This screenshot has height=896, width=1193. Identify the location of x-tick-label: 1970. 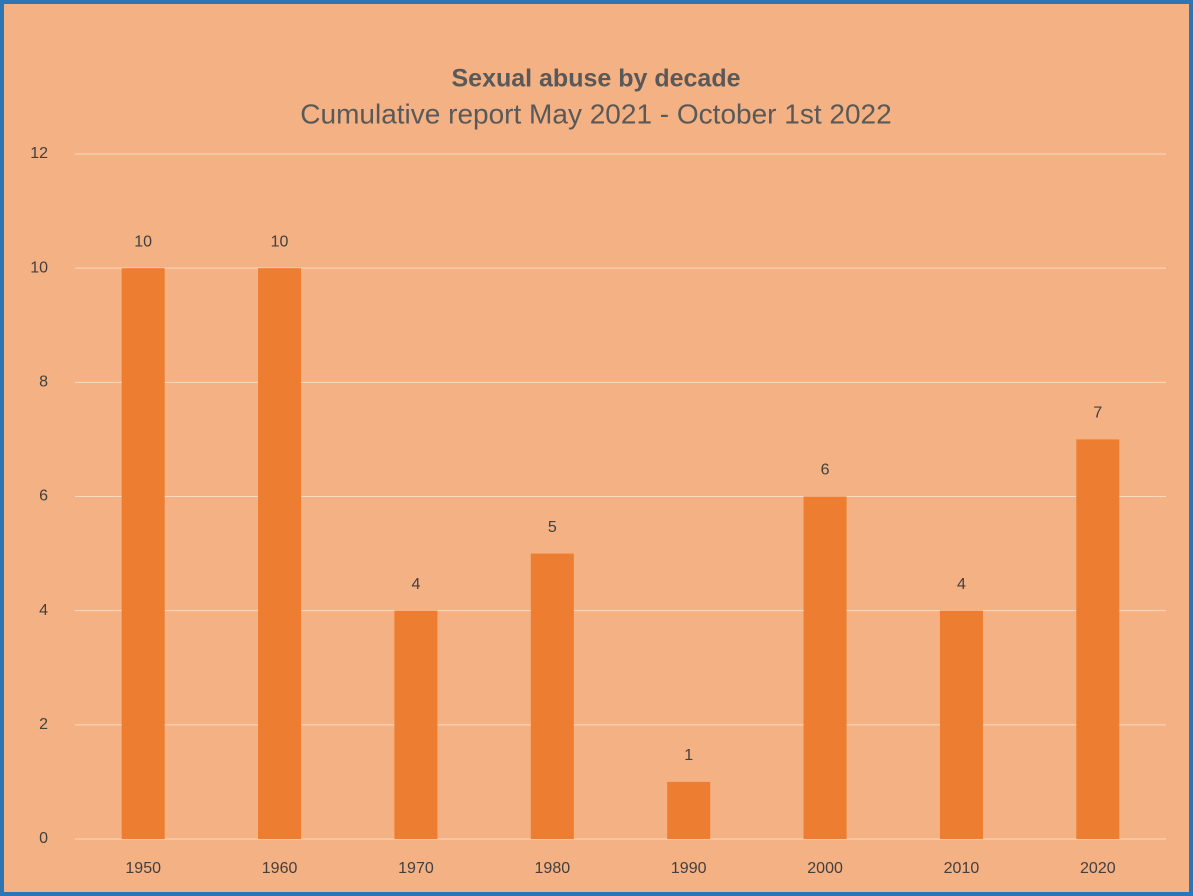
(416, 868).